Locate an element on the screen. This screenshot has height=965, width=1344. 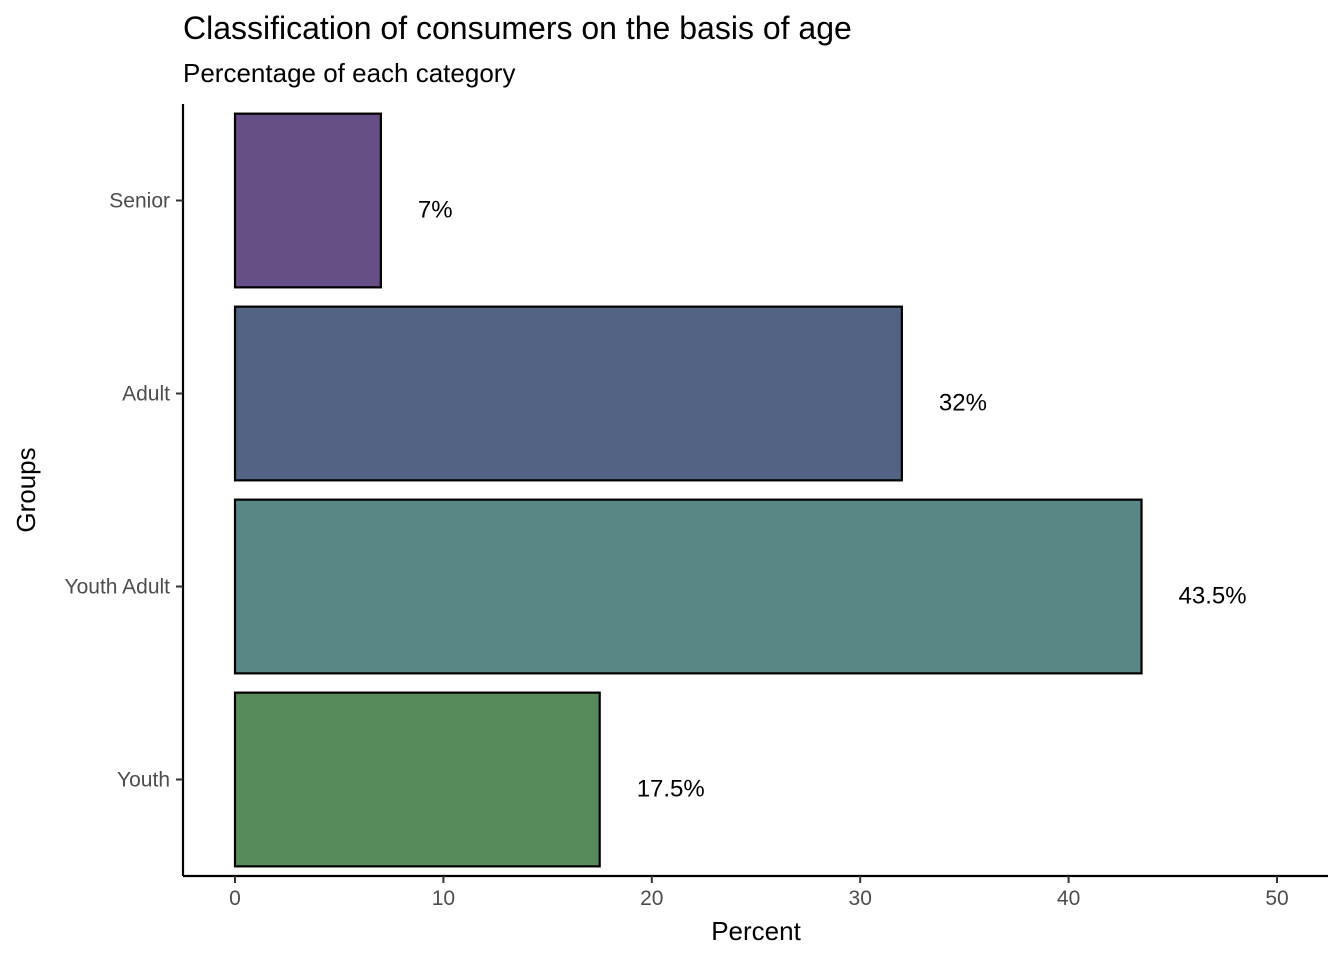
bar-youth is located at coordinates (417, 779).